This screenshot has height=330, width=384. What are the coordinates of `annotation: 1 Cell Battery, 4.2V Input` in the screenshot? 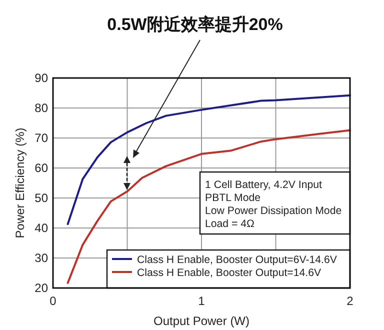 It's located at (263, 185).